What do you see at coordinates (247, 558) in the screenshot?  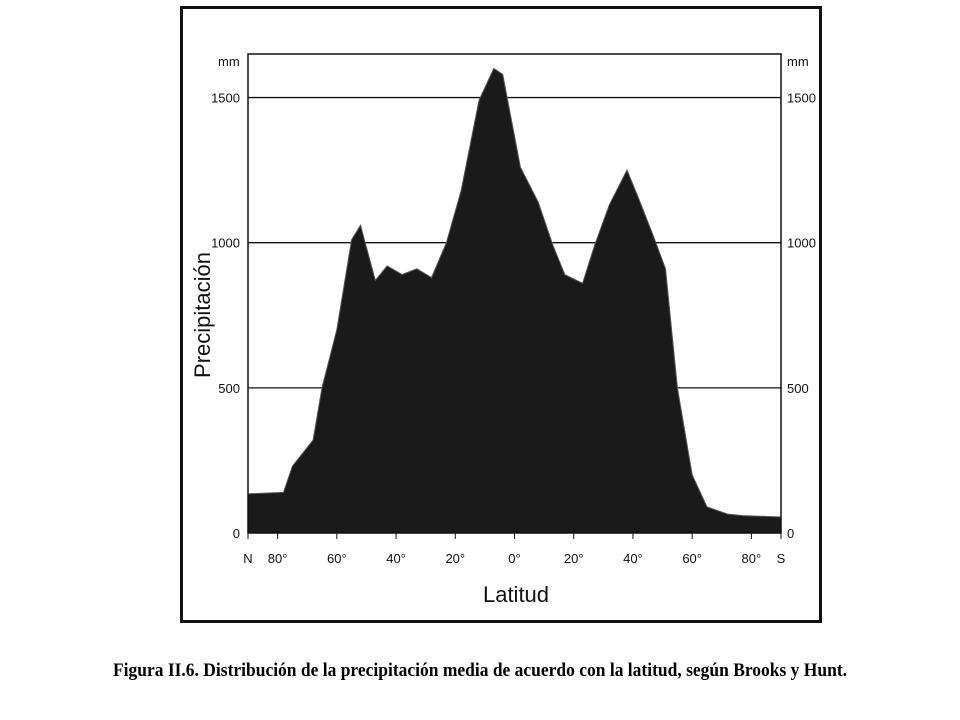 I see `x-tick-label: N` at bounding box center [247, 558].